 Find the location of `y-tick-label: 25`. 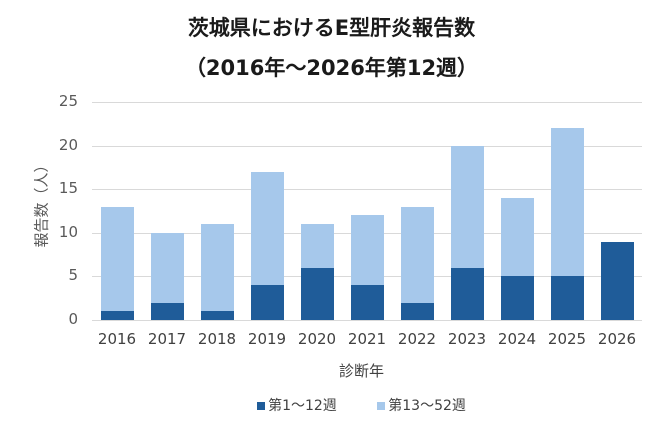

y-tick-label: 25 is located at coordinates (68, 101).